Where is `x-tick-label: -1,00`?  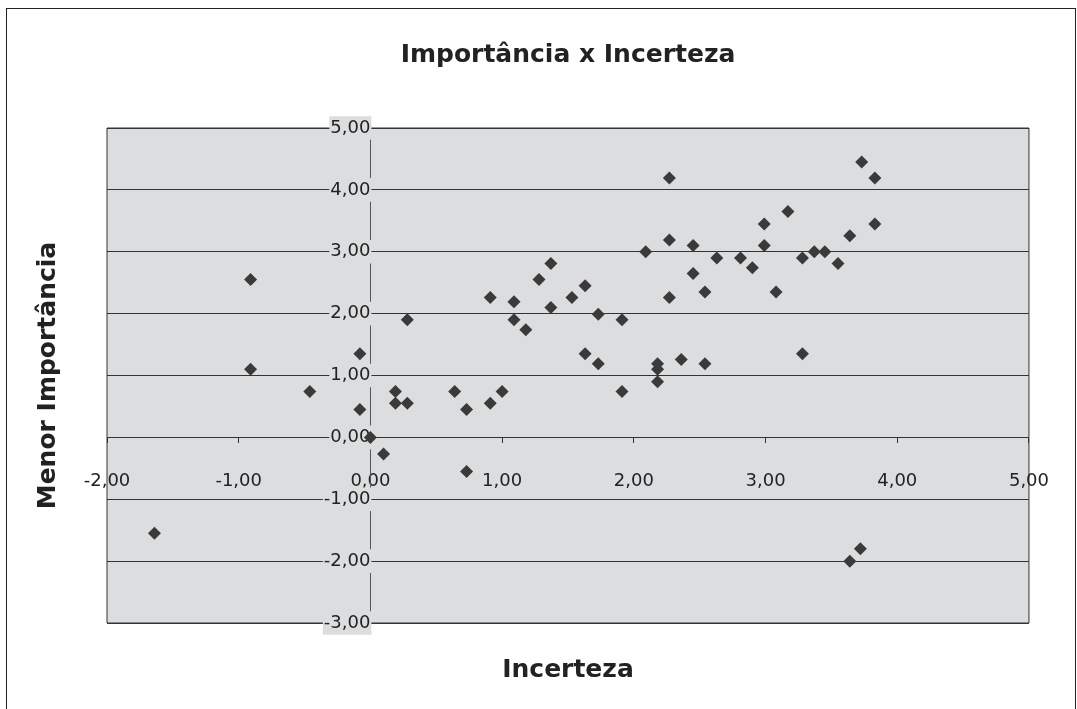
x-tick-label: -1,00 is located at coordinates (238, 479).